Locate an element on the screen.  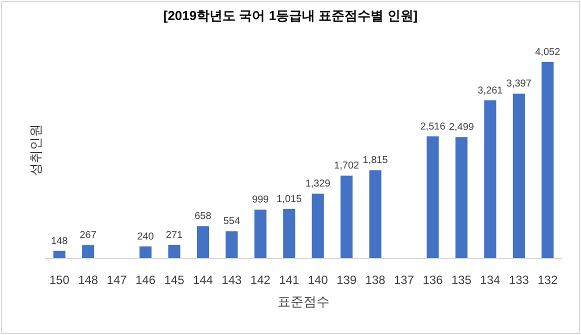
x-tick-label: 134 is located at coordinates (490, 280).